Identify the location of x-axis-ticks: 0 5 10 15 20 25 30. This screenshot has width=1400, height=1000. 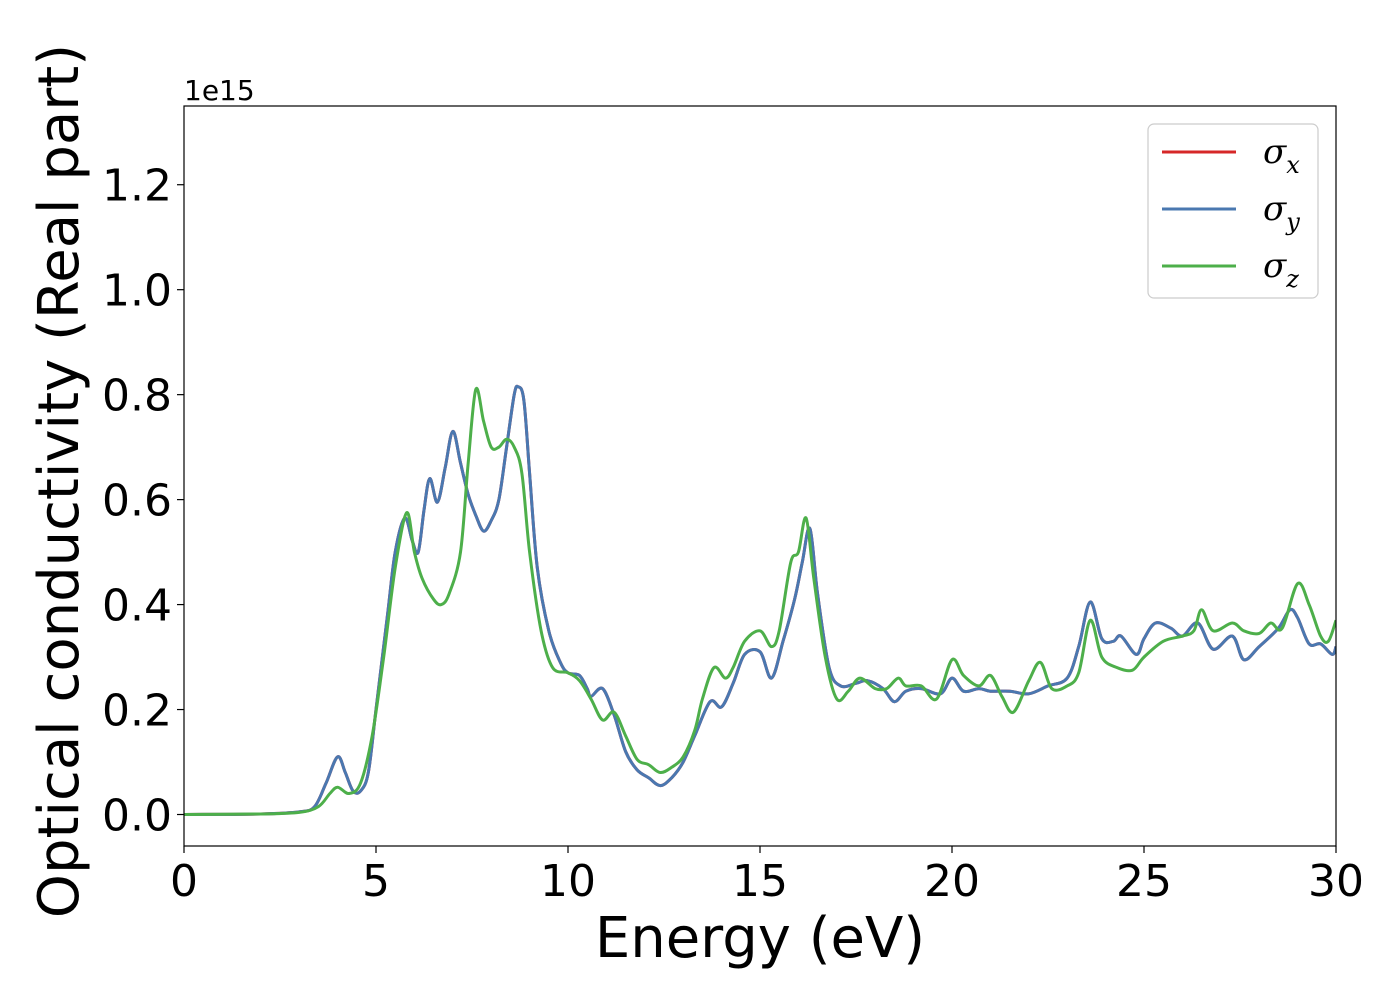
(767, 876).